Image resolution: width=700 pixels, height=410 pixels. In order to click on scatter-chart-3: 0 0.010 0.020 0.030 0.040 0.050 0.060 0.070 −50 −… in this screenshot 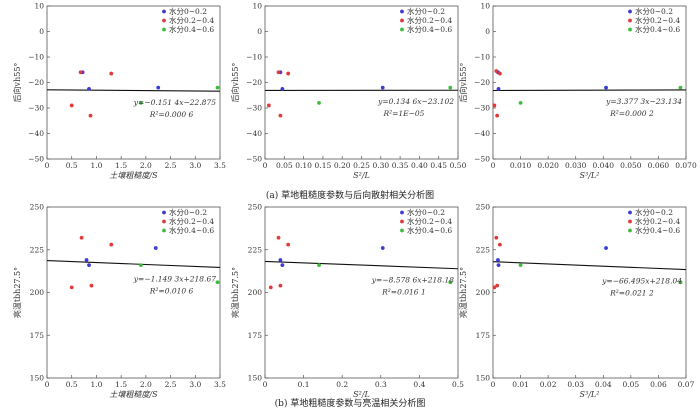, I will do `click(577, 91)`.